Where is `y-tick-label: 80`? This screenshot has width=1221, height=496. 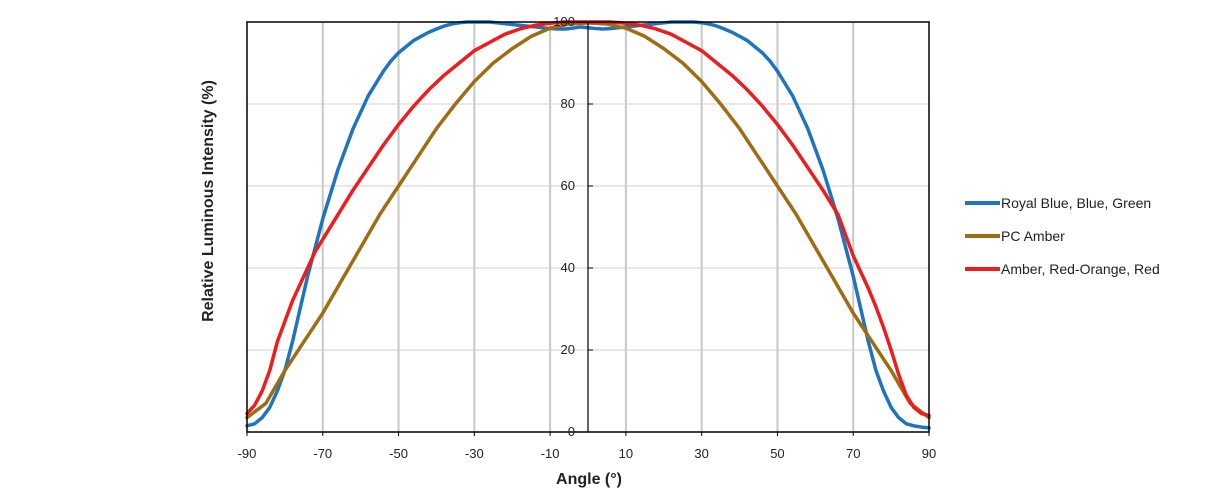
y-tick-label: 80 is located at coordinates (568, 103).